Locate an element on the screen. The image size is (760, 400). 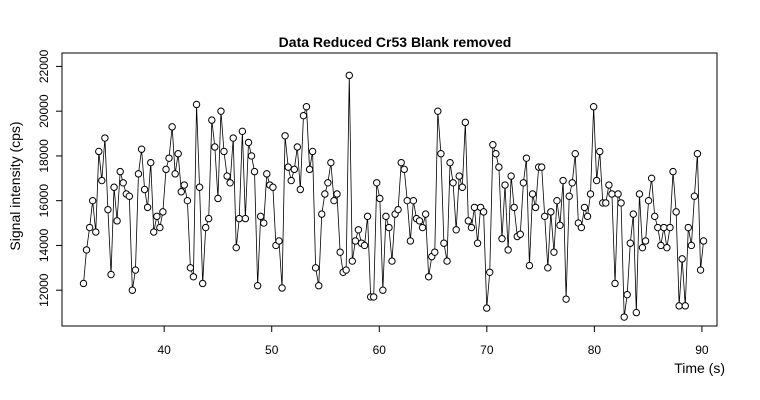
chart-title: Data Reduced Cr53 Blank removed is located at coordinates (395, 42).